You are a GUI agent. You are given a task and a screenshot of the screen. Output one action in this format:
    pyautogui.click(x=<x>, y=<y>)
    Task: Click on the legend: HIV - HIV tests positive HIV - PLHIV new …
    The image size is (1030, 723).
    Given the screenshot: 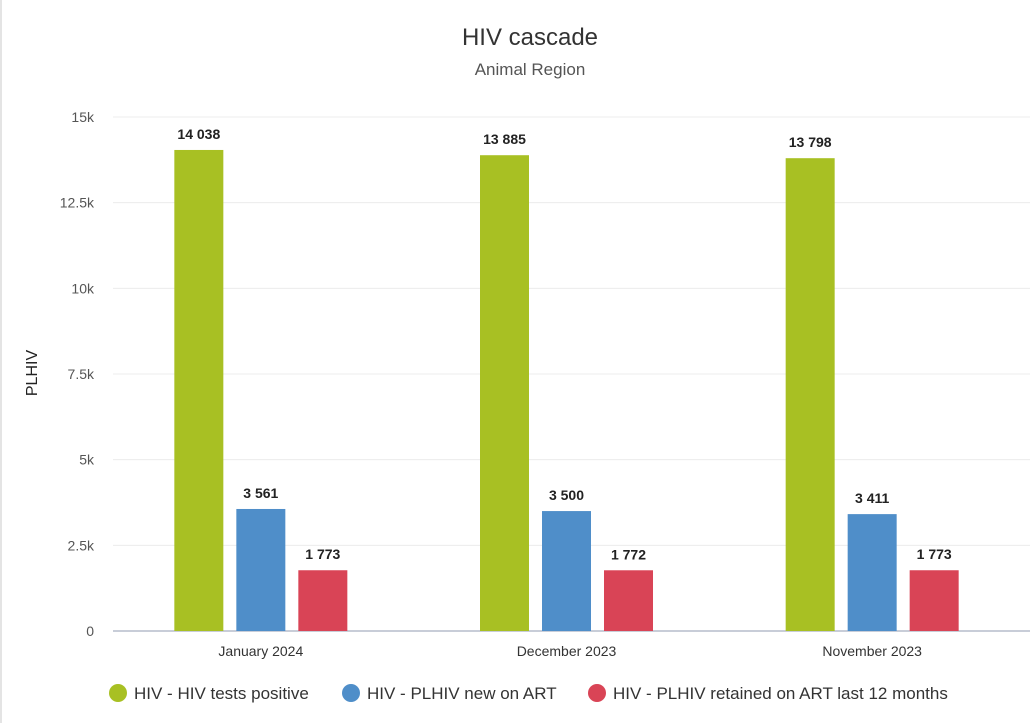 What is the action you would take?
    pyautogui.click(x=528, y=693)
    